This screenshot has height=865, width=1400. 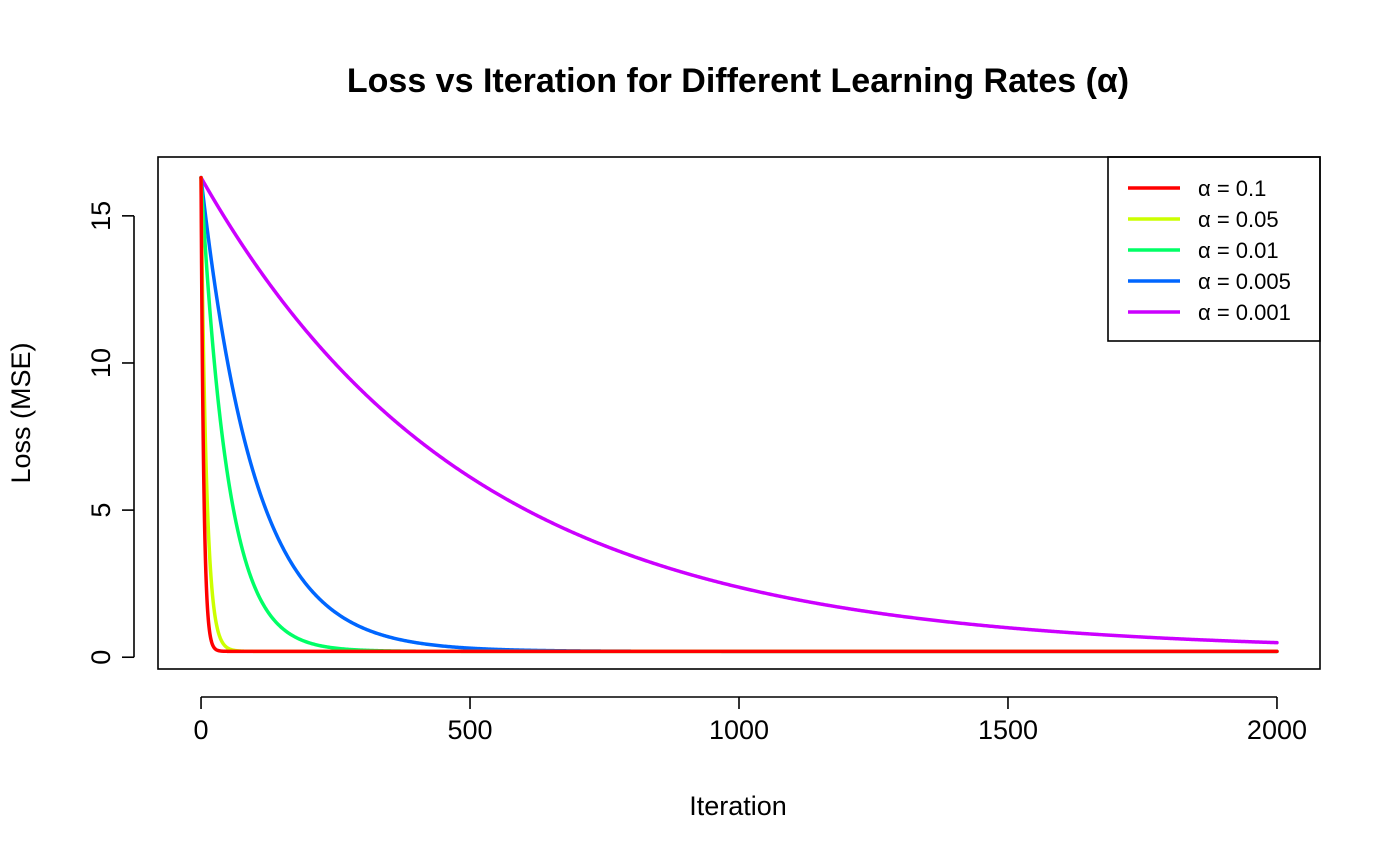 I want to click on legend-label: α = 0.1, so click(x=1232, y=188).